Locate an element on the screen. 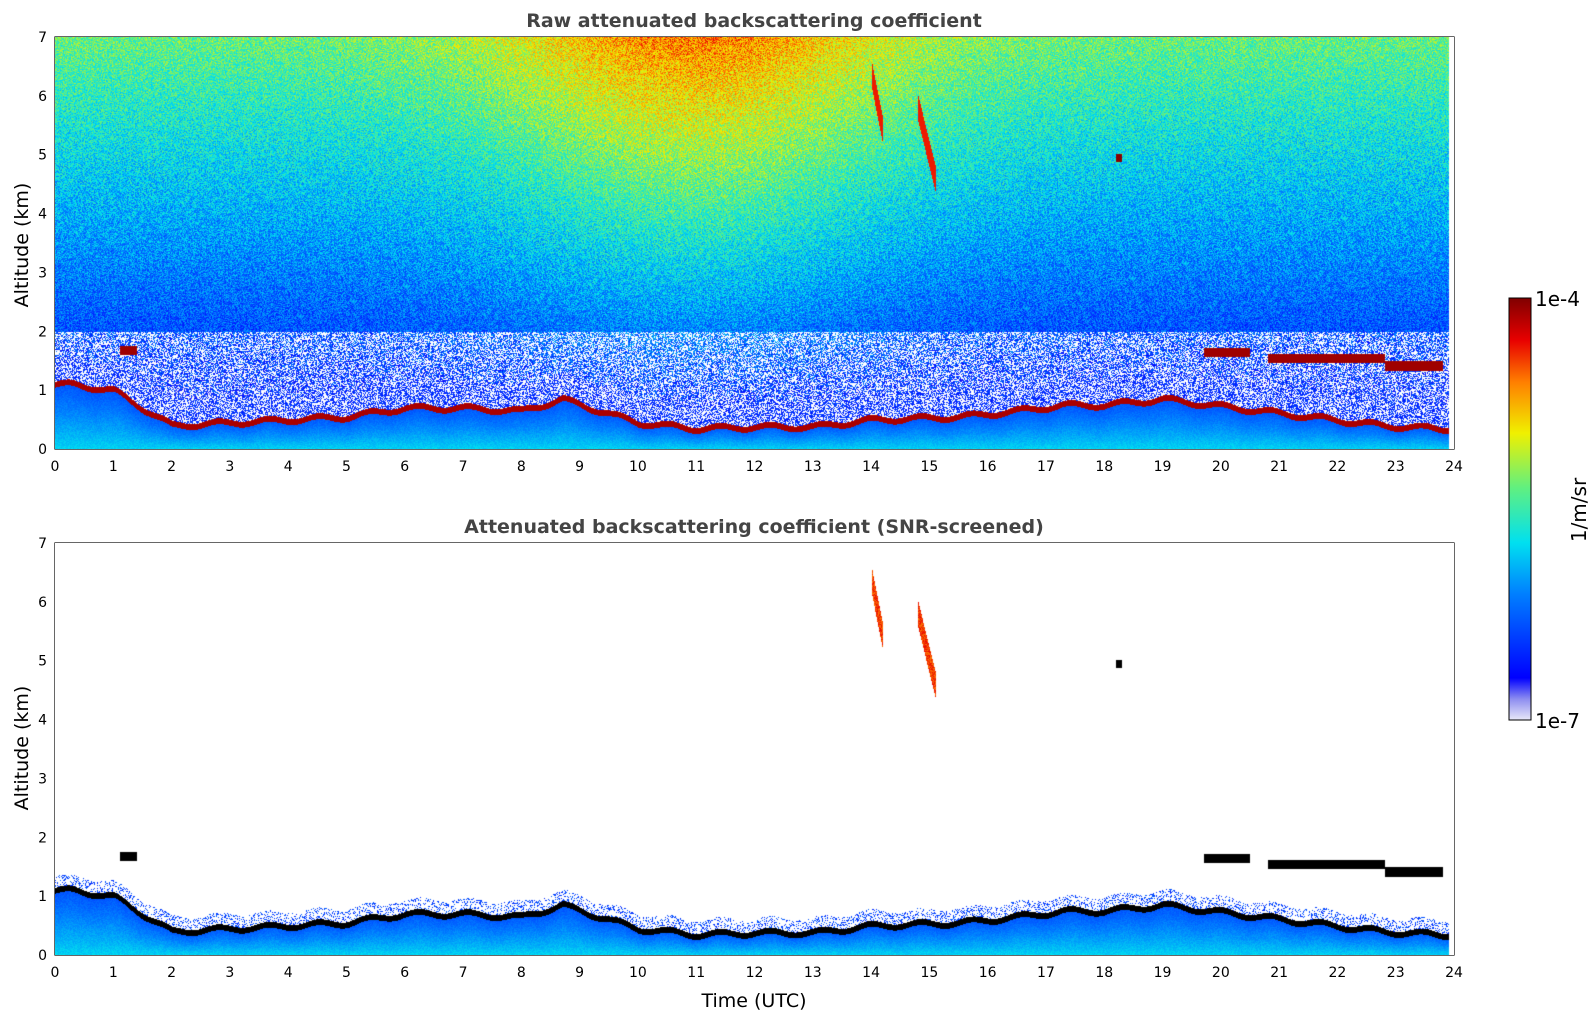 This screenshot has height=1020, width=1595. colorbar: 1e-4 1e-7 1/m/sr is located at coordinates (1549, 510).